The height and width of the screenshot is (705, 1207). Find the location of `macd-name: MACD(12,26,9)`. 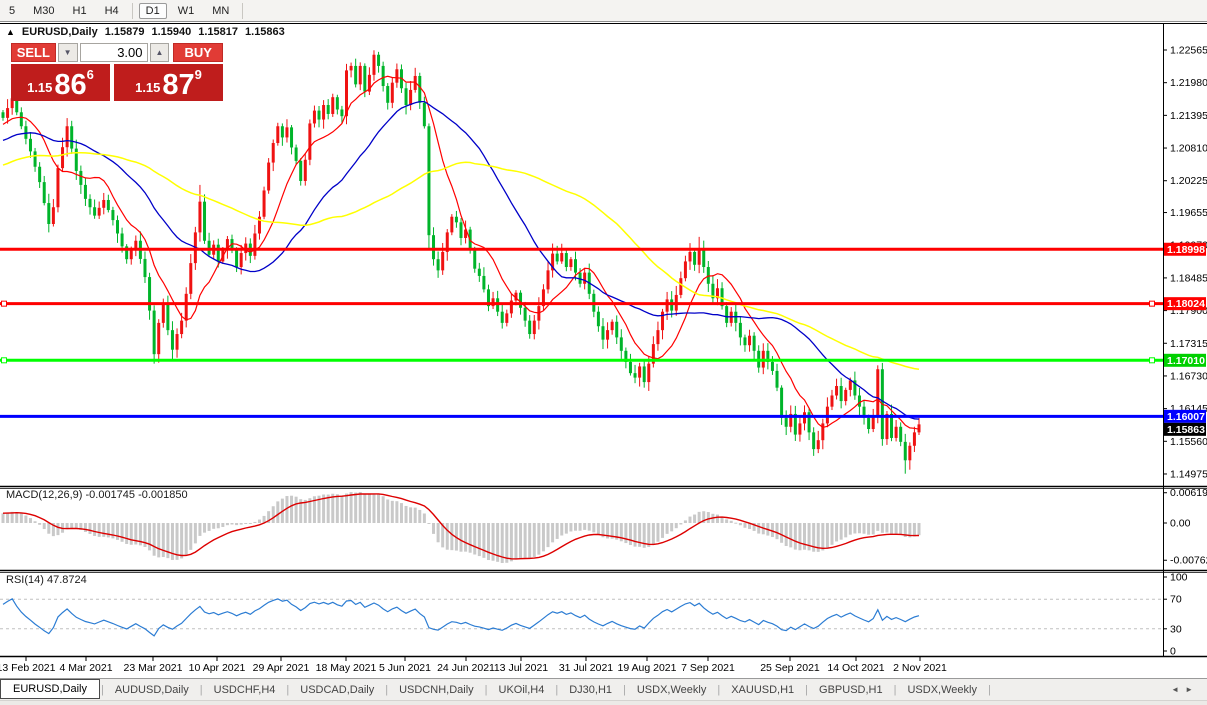

macd-name: MACD(12,26,9) is located at coordinates (44, 495).